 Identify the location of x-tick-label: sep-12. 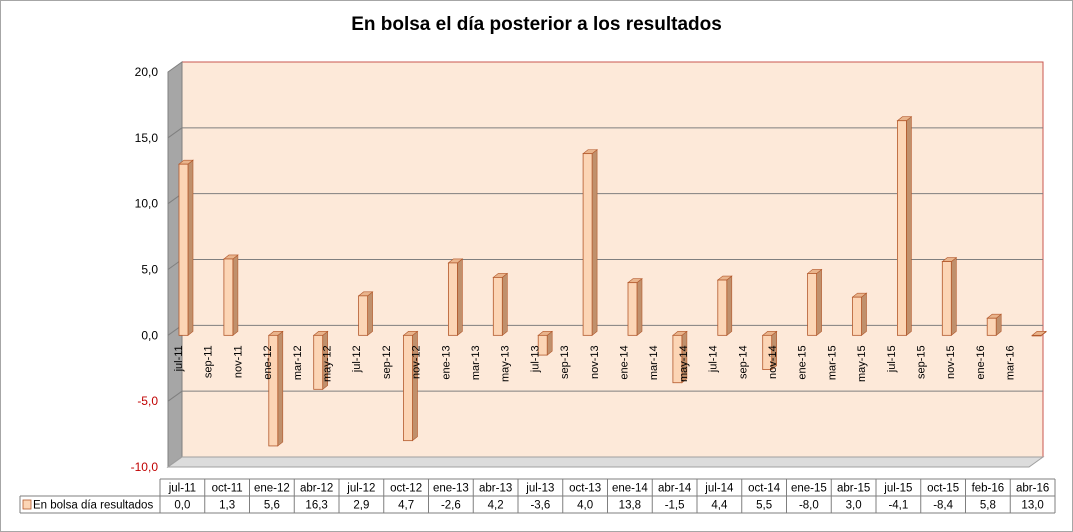
(387, 362).